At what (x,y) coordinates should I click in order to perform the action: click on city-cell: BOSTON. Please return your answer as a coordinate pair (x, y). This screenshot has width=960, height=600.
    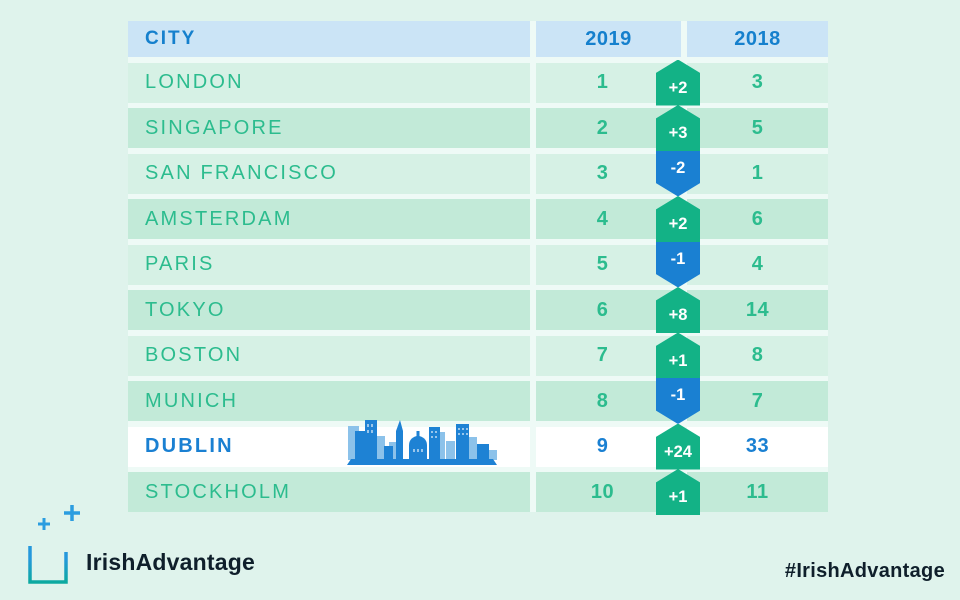
    Looking at the image, I should click on (329, 355).